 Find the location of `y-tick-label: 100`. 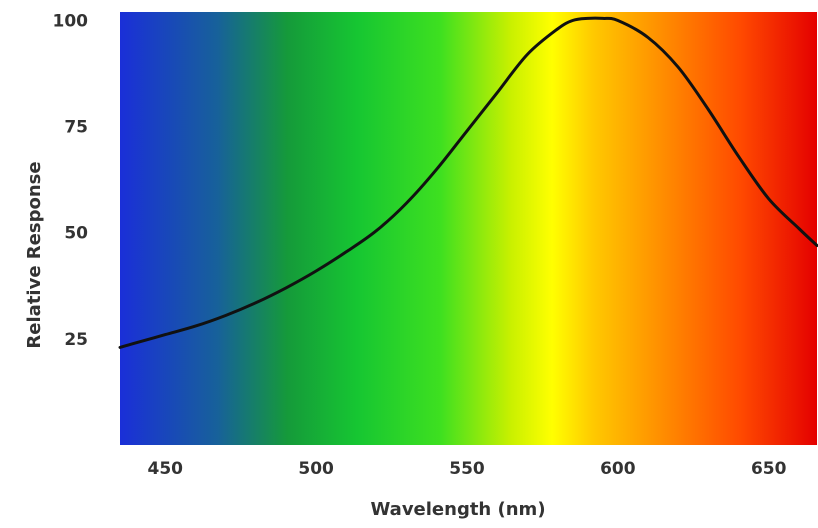

y-tick-label: 100 is located at coordinates (71, 21).